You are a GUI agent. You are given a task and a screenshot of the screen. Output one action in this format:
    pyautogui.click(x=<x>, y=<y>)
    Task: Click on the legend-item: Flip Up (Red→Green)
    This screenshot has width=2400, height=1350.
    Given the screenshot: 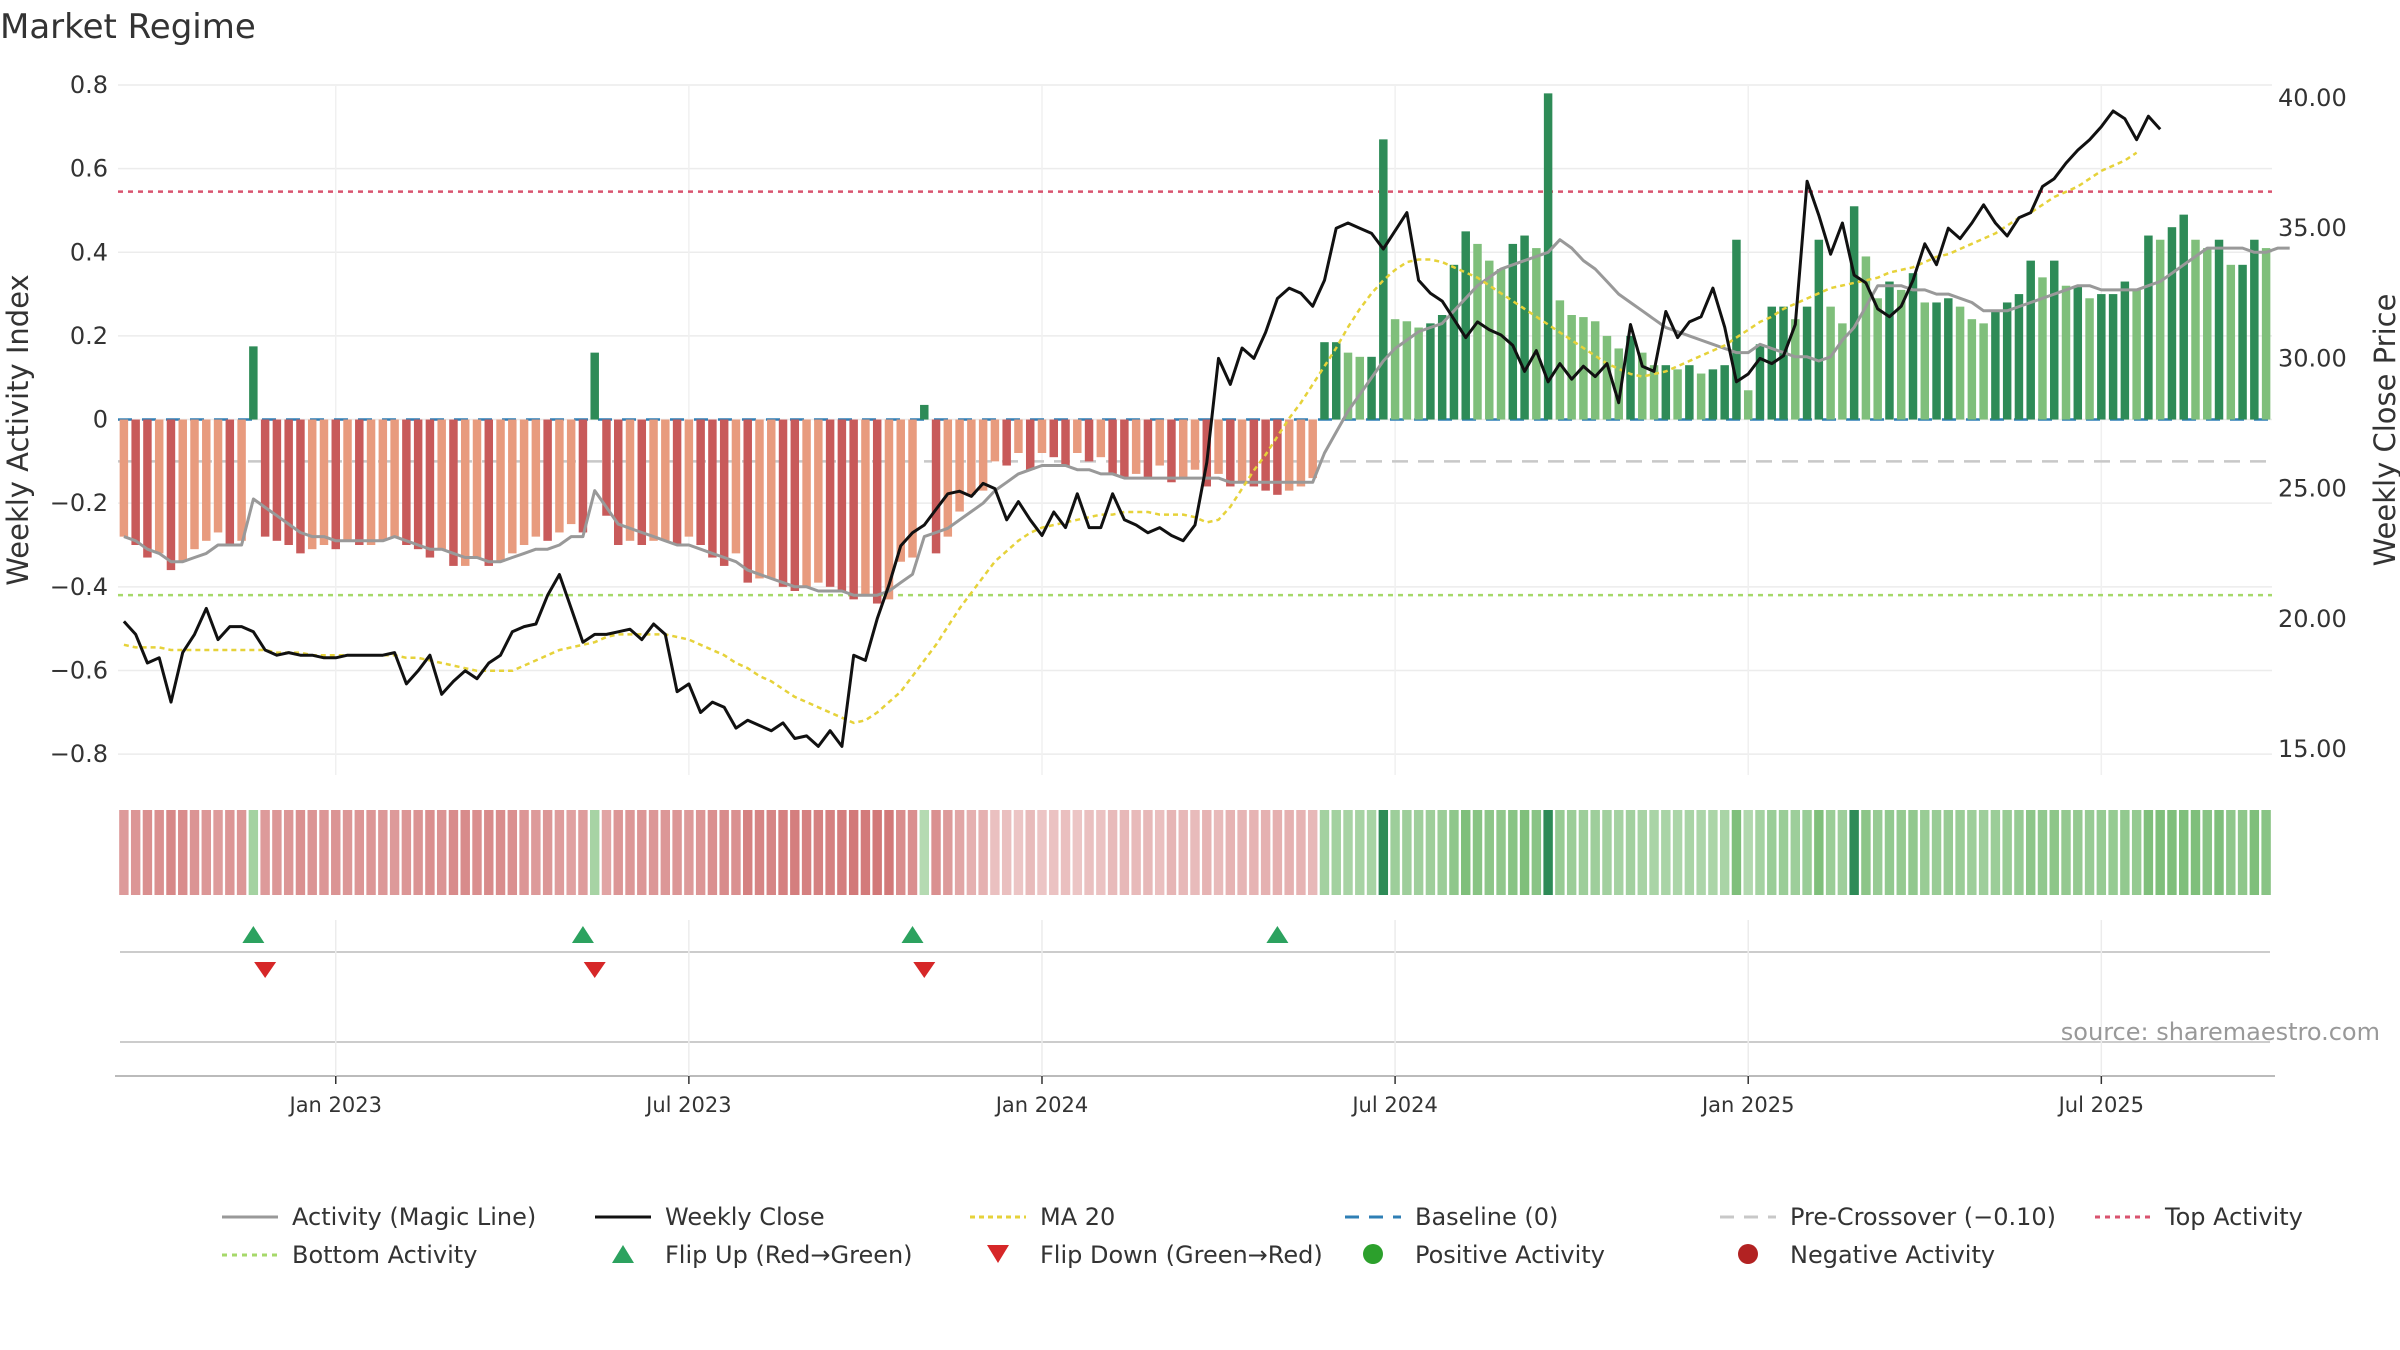 What is the action you would take?
    pyautogui.click(x=762, y=1255)
    